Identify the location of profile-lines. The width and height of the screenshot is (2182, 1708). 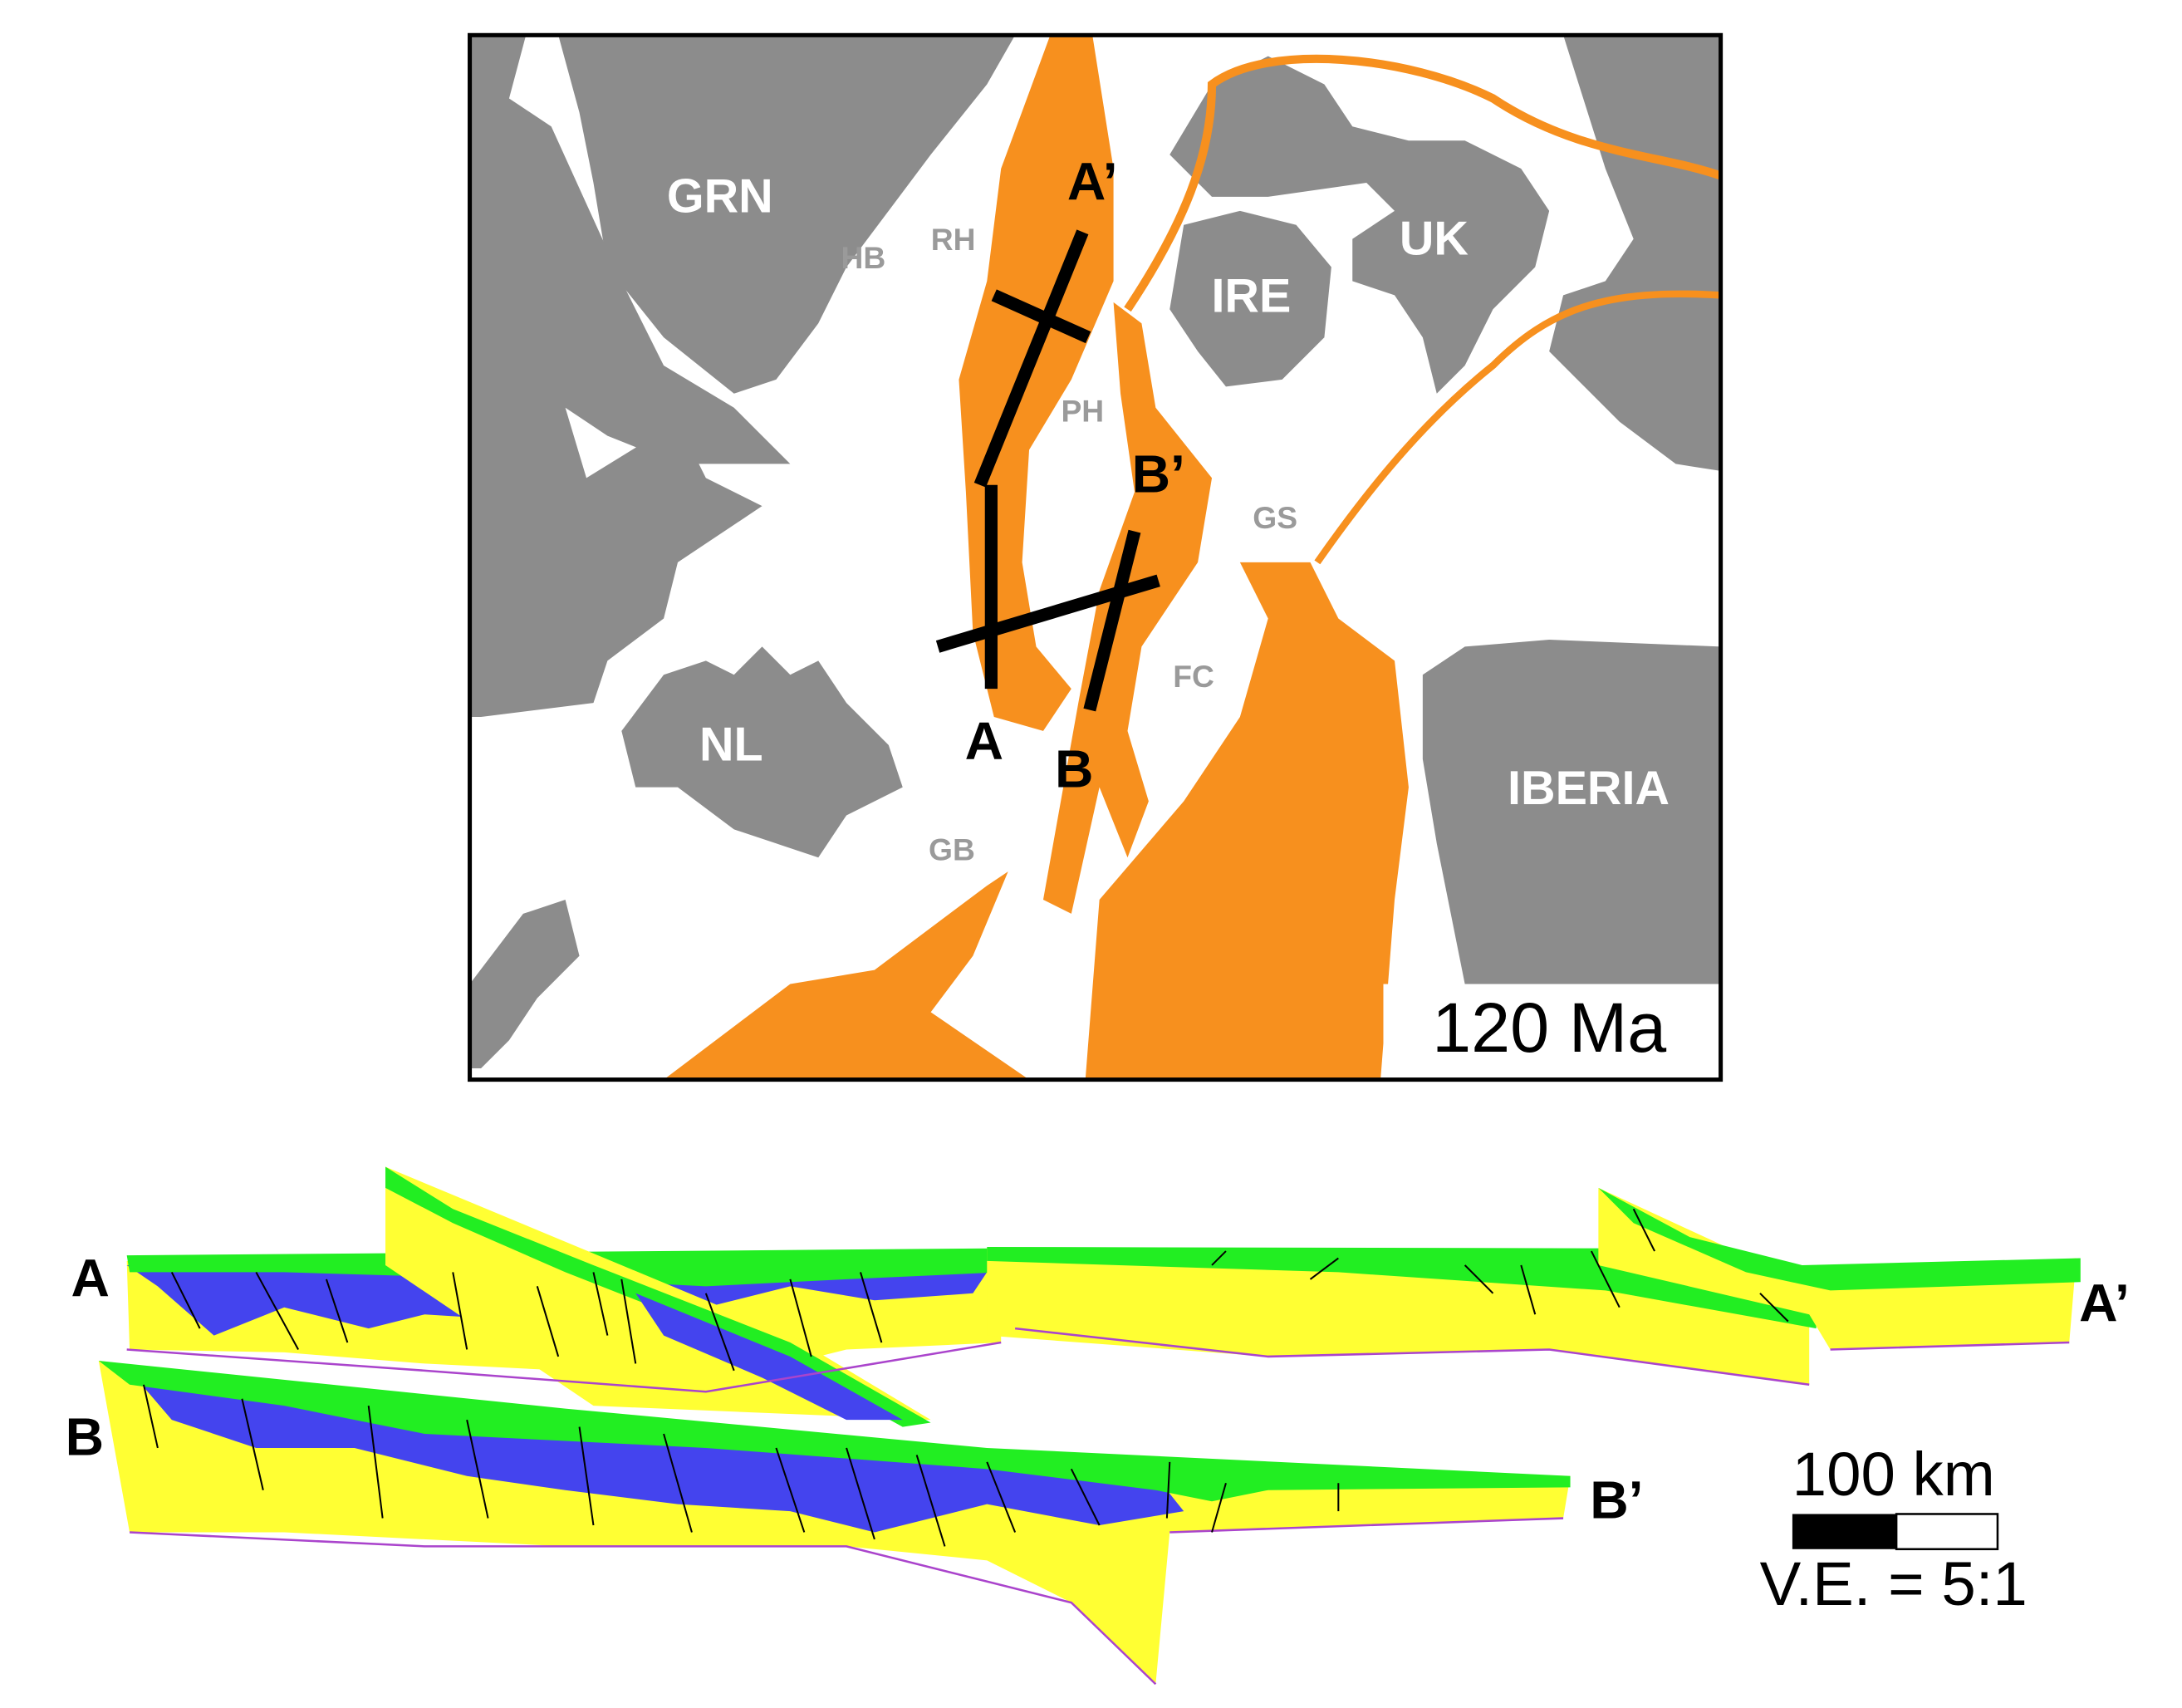
(1047, 470).